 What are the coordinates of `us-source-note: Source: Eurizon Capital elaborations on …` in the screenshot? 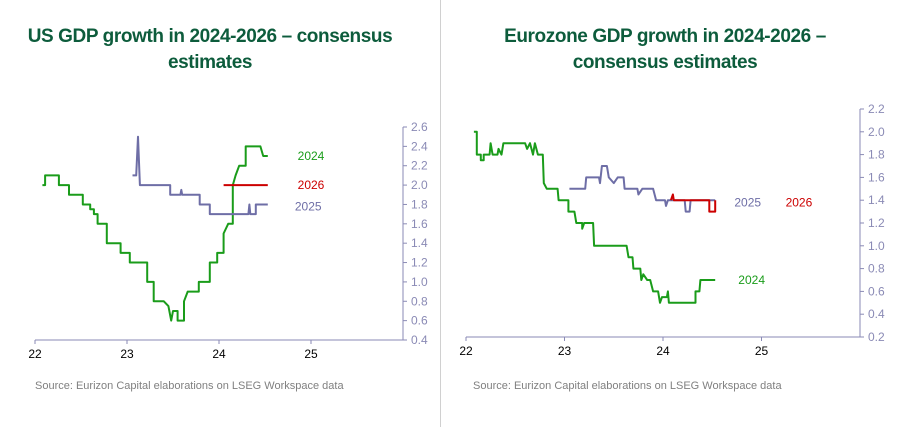 It's located at (189, 386).